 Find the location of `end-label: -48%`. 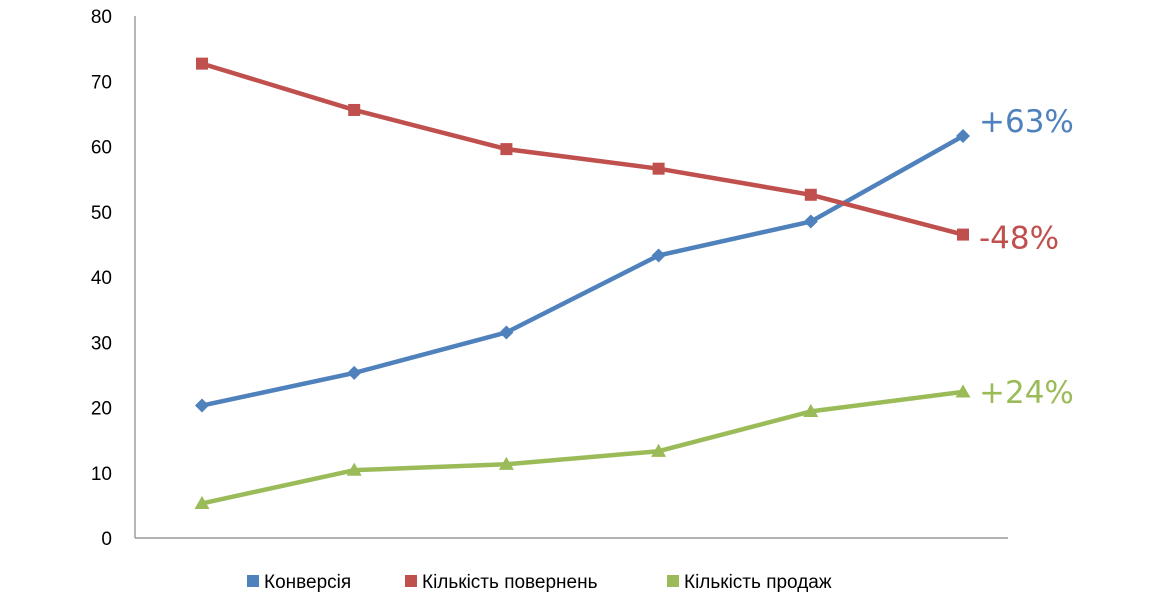

end-label: -48% is located at coordinates (1019, 239).